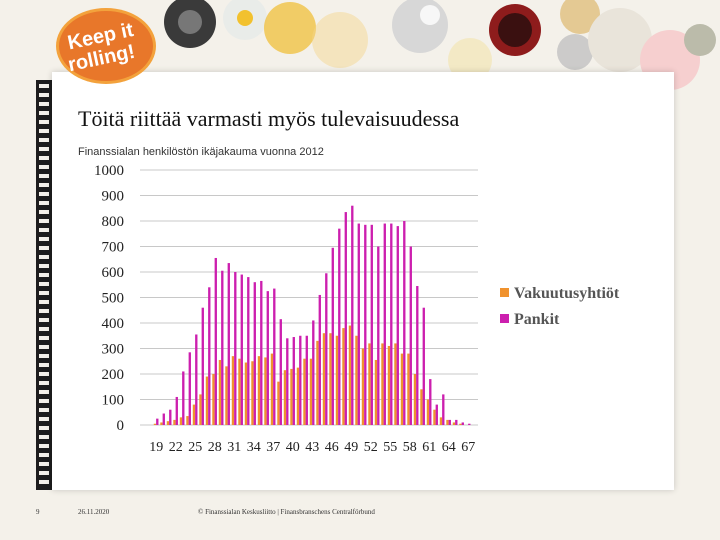 Image resolution: width=720 pixels, height=540 pixels. I want to click on filmstrip-decoration, so click(44, 285).